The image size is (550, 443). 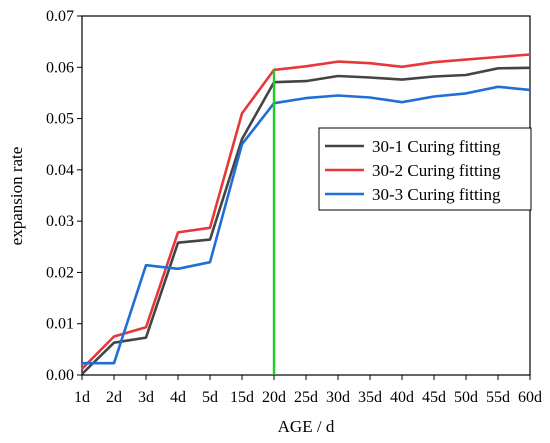 I want to click on legend-label-30-2: 30-2 Curing fitting, so click(x=436, y=170).